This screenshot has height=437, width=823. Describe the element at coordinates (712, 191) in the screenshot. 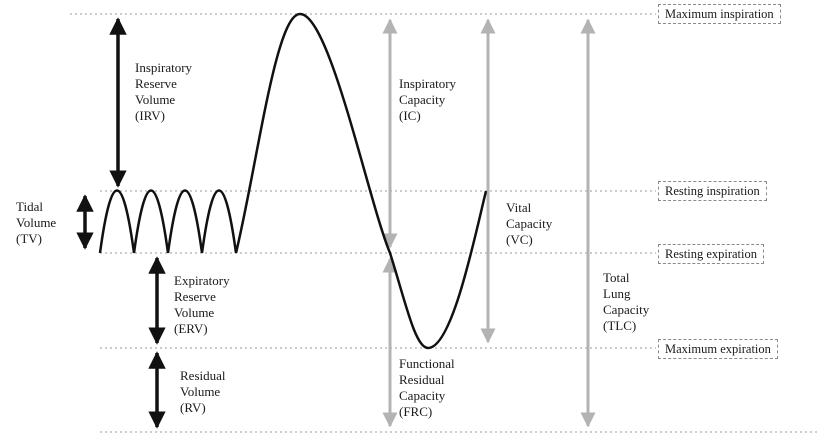

I see `resting-inspiration-box: Resting inspiration` at that location.